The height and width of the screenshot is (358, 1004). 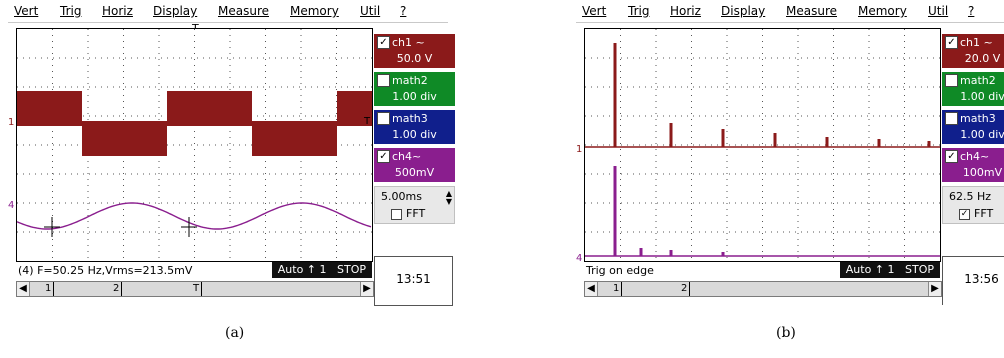 What do you see at coordinates (414, 205) in the screenshot?
I see `timebase-box: 5.00ms ▲ ▼ FFT` at bounding box center [414, 205].